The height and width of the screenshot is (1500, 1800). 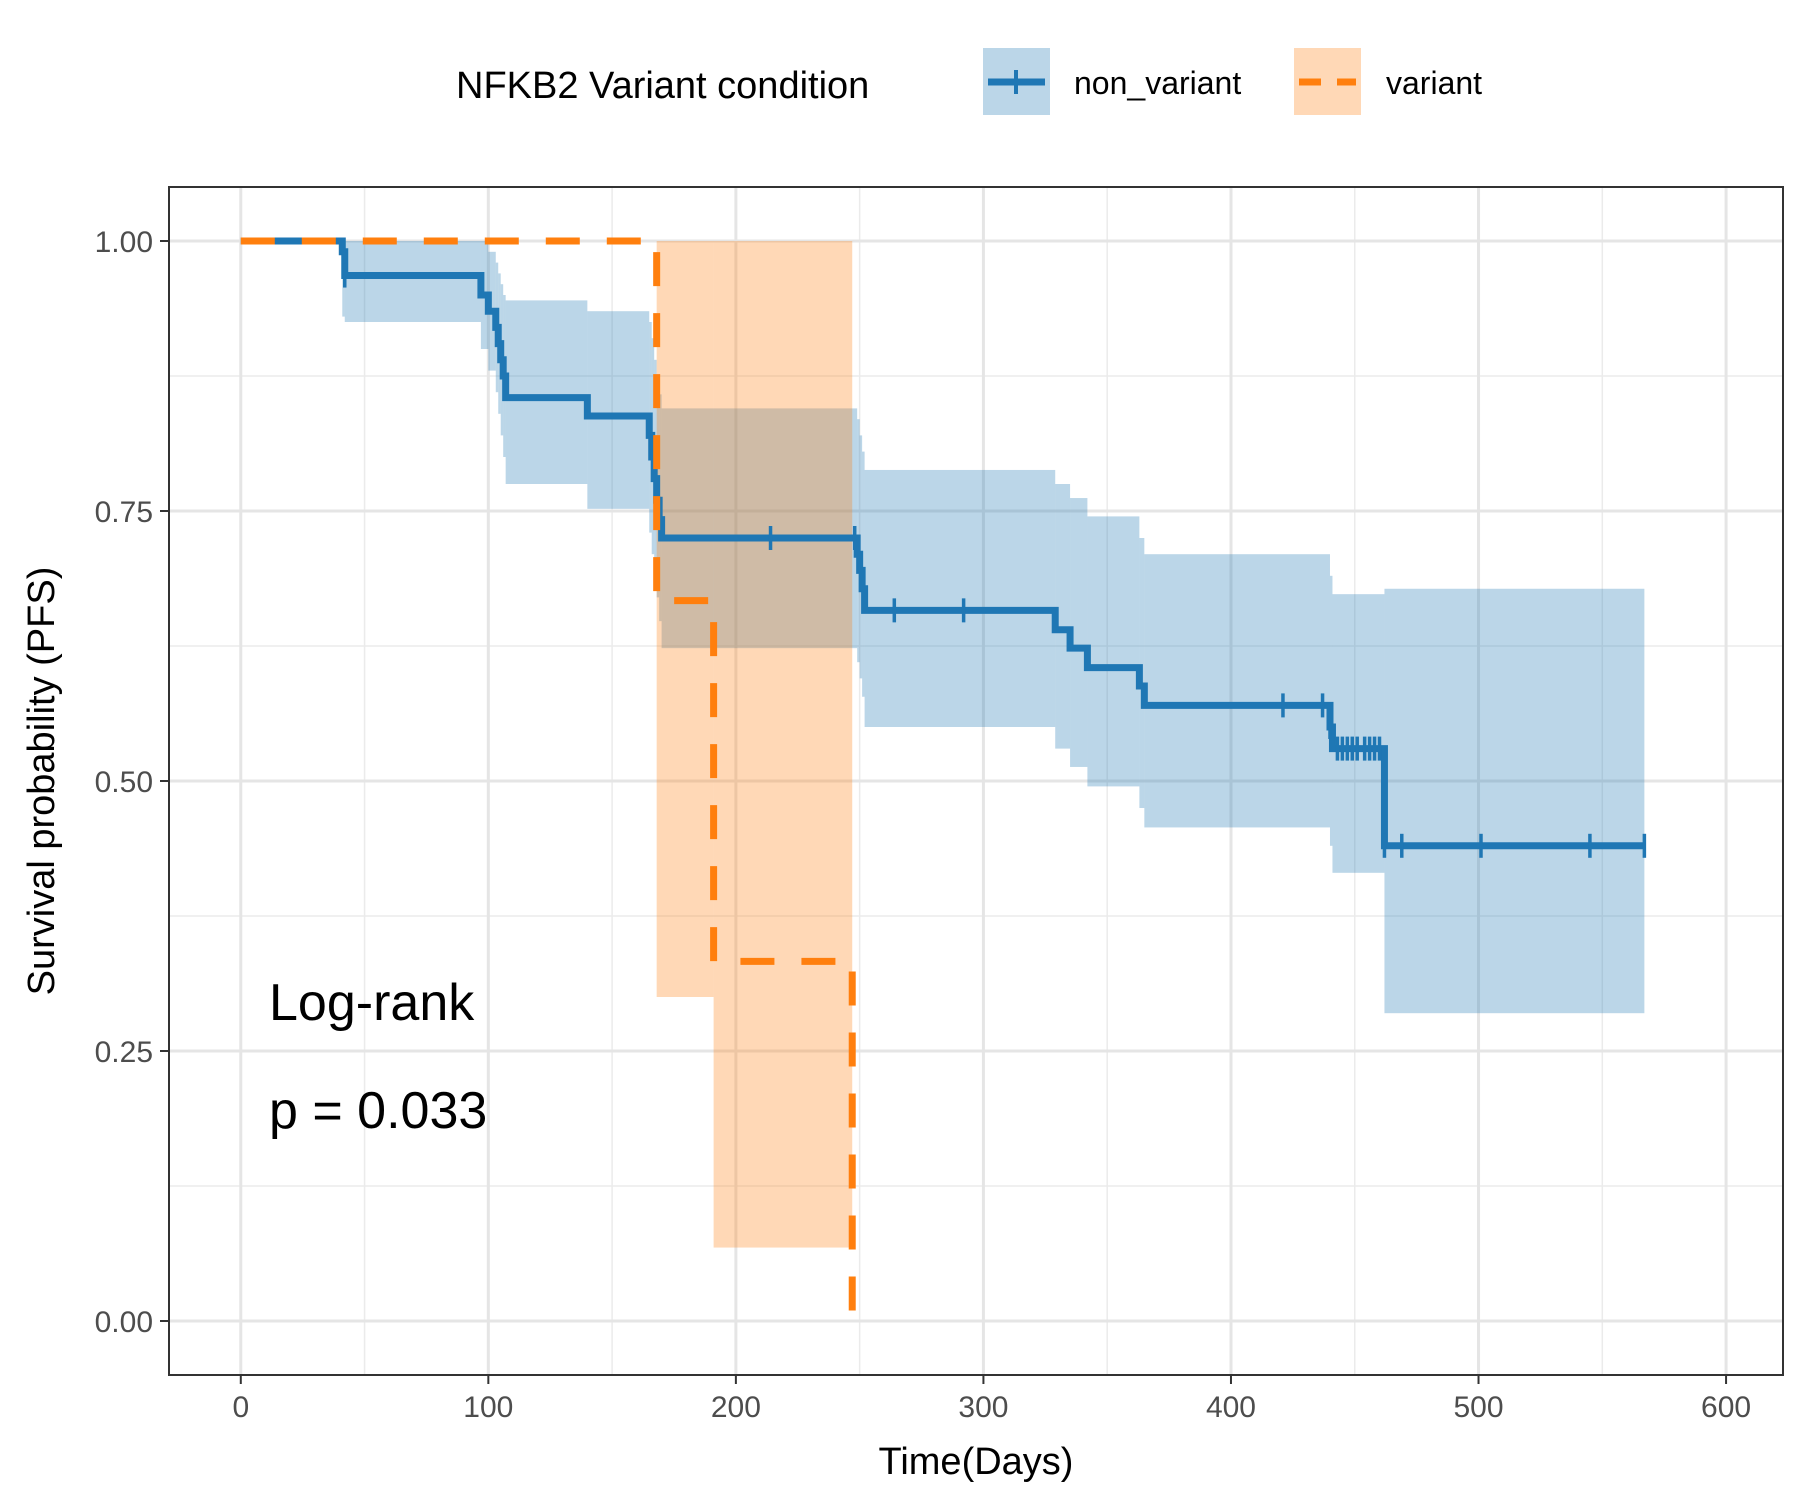 What do you see at coordinates (124, 782) in the screenshot?
I see `y-tick-label: 0.50` at bounding box center [124, 782].